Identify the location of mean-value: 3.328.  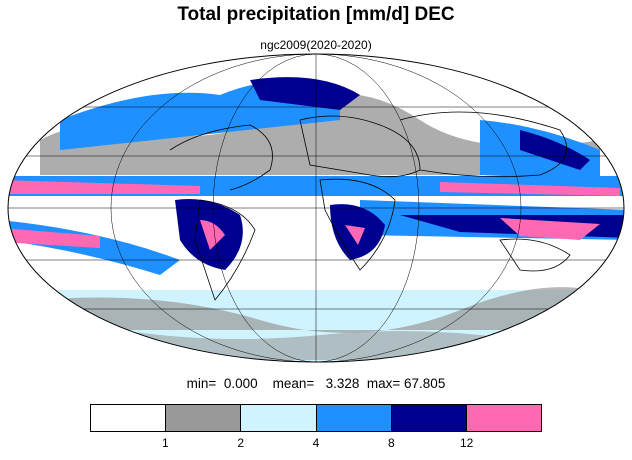
(342, 383).